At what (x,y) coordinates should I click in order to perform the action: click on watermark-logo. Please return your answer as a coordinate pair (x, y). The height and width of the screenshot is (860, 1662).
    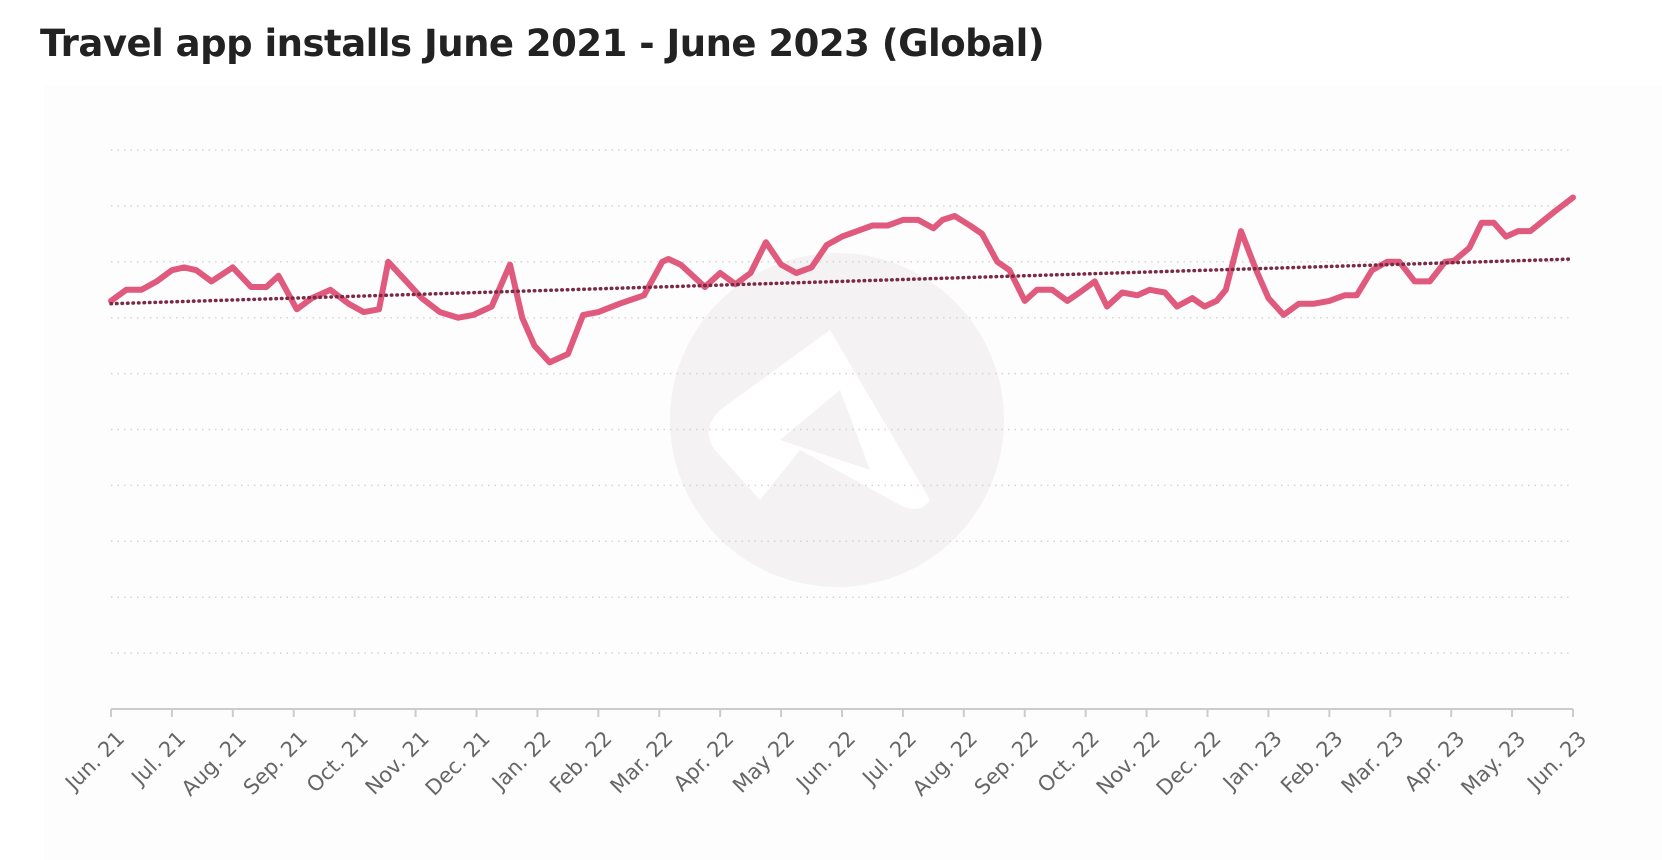
    Looking at the image, I should click on (837, 420).